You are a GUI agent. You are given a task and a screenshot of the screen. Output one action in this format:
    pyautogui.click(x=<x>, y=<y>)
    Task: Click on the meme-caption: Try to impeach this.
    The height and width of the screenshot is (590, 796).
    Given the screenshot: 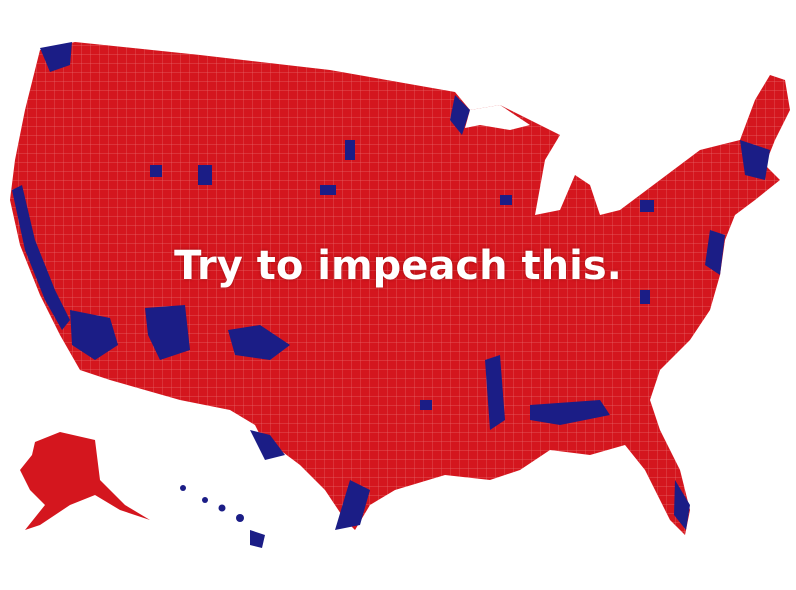 What is the action you would take?
    pyautogui.click(x=398, y=266)
    